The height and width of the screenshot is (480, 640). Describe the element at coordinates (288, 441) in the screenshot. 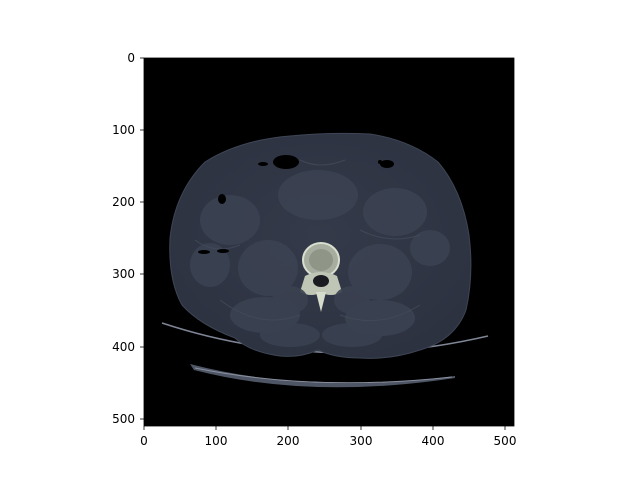

I see `x-tick-label: 200` at that location.